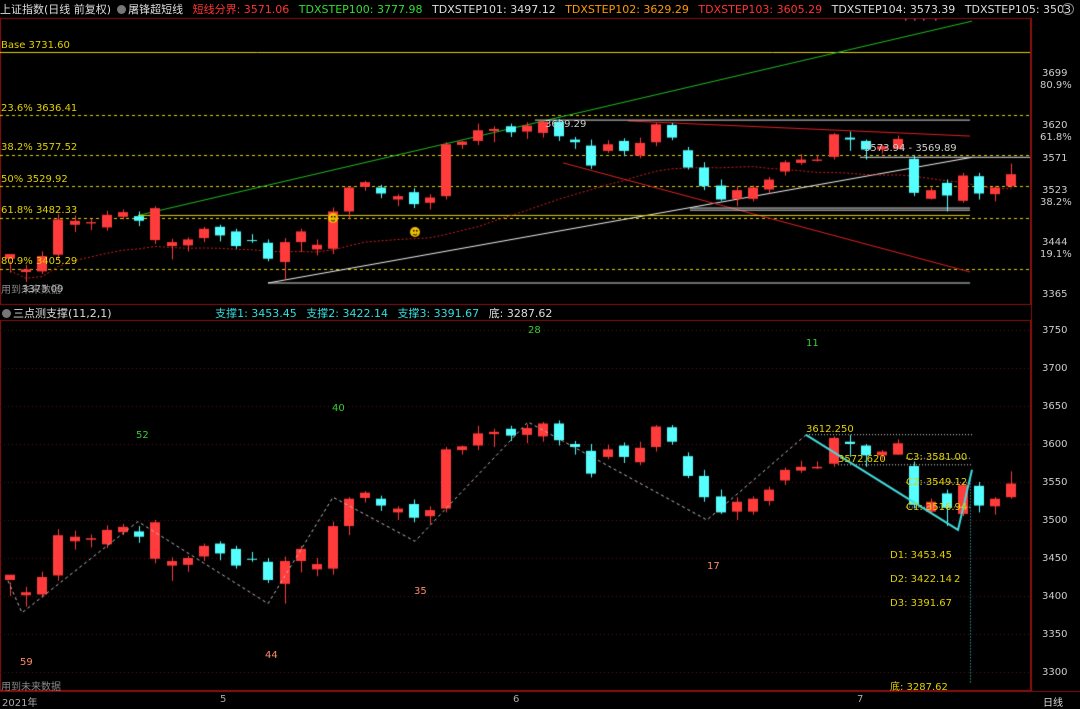 Image resolution: width=1080 pixels, height=709 pixels. Describe the element at coordinates (35, 45) in the screenshot. I see `fib-base-label: Base 3731.60` at that location.